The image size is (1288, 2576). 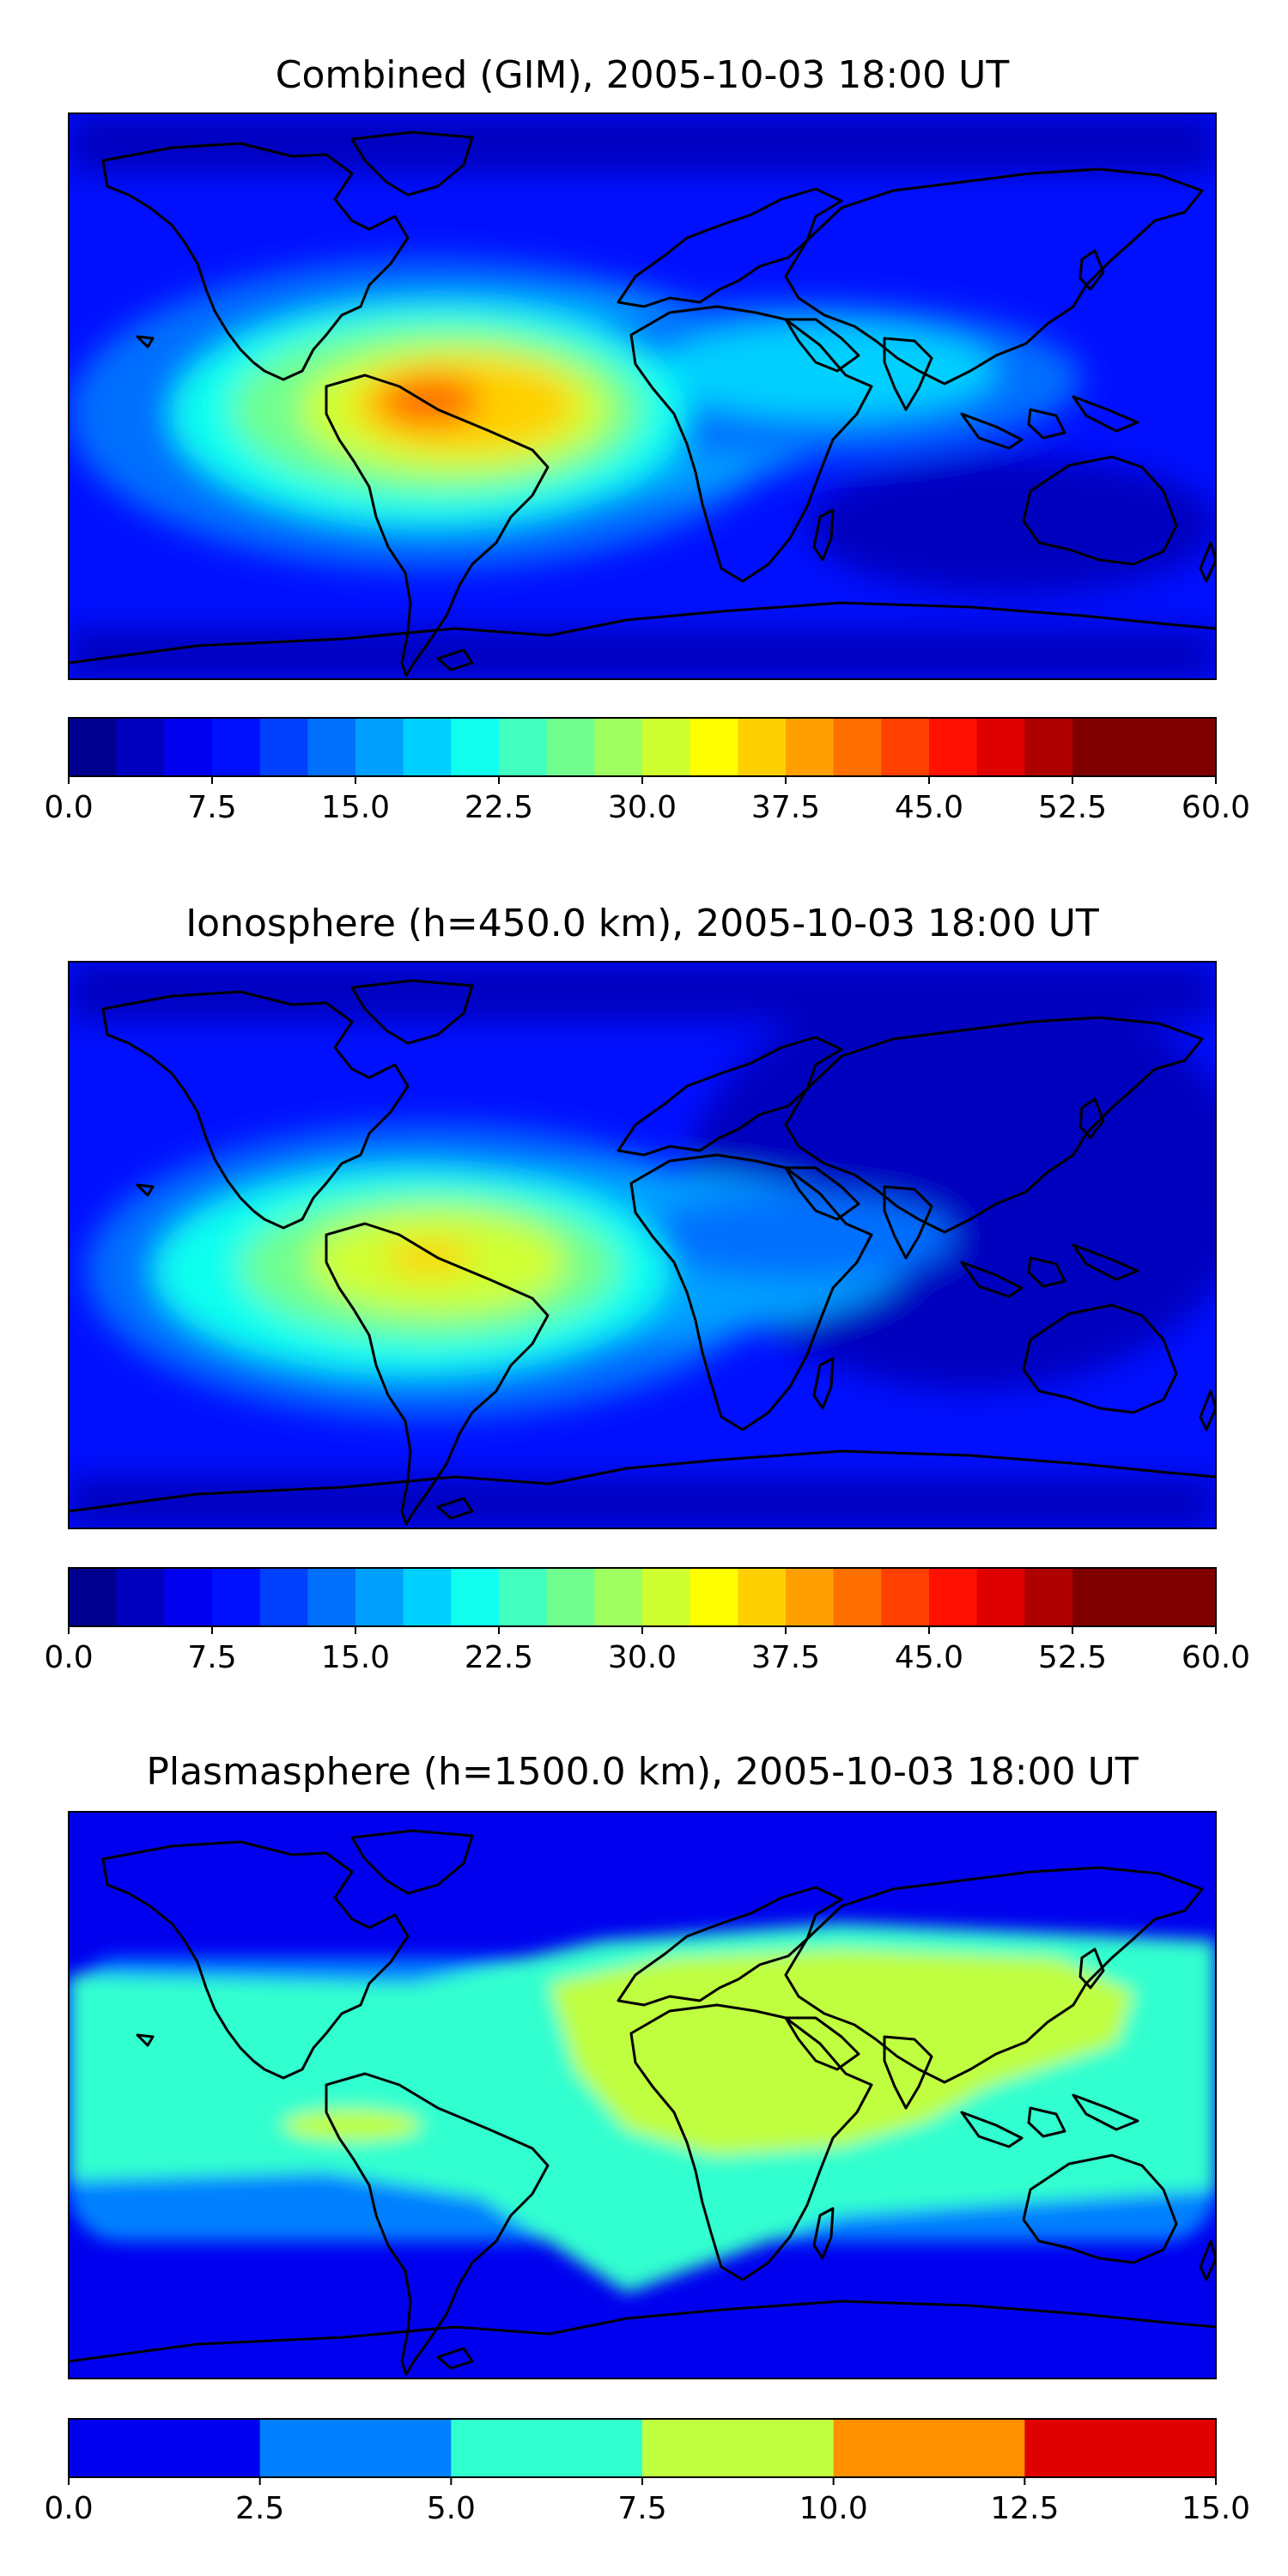 I want to click on colorbar-tick-label: 10.0, so click(x=834, y=2508).